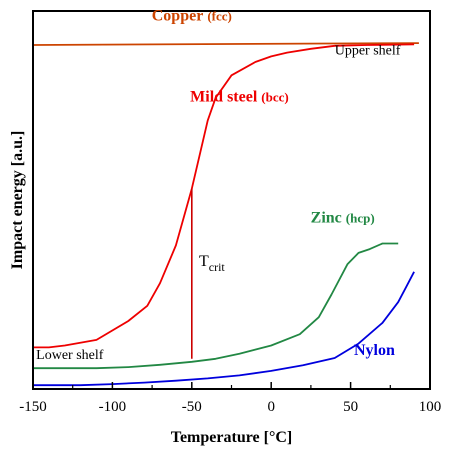 The width and height of the screenshot is (451, 451). What do you see at coordinates (271, 407) in the screenshot?
I see `x-tick-label: 0` at bounding box center [271, 407].